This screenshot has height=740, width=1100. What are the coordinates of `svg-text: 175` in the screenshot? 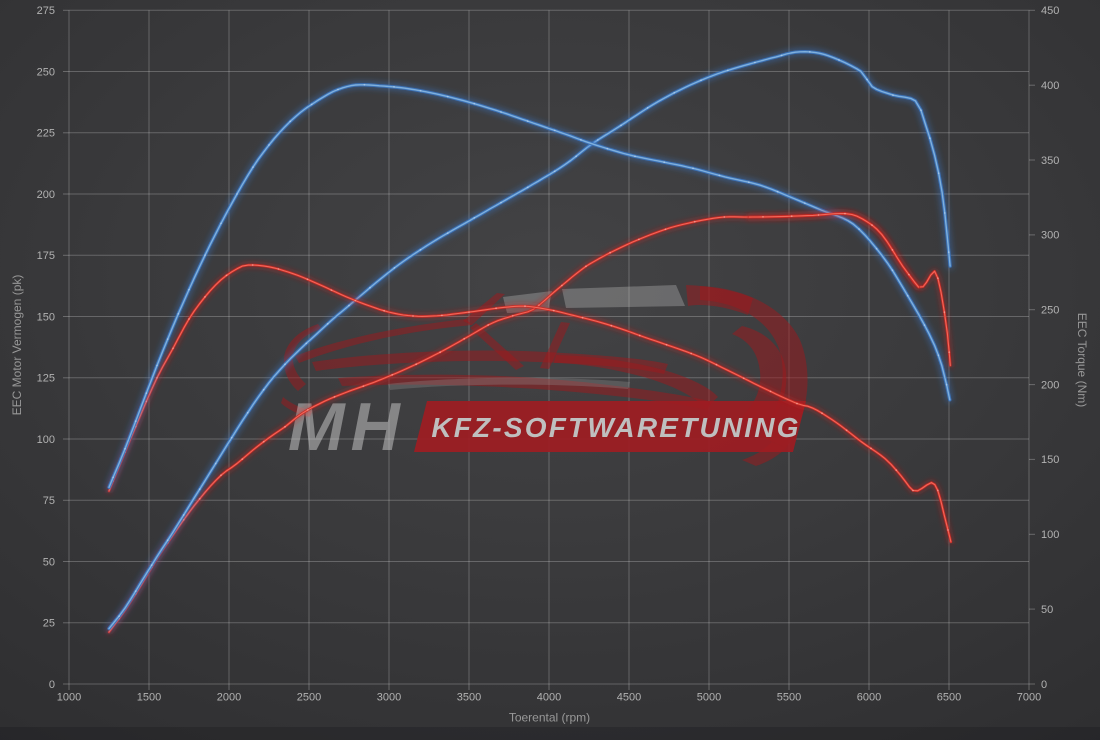 It's located at (46, 256).